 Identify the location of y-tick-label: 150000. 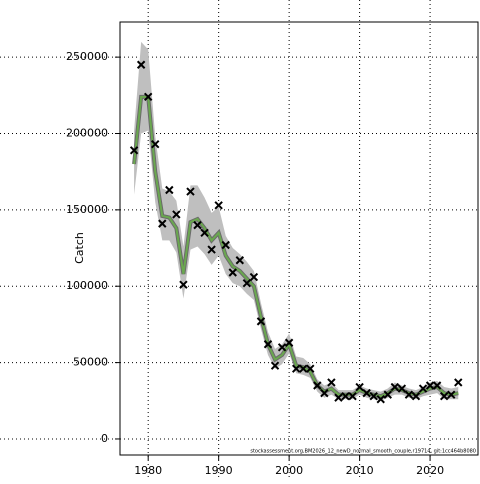
(87, 209).